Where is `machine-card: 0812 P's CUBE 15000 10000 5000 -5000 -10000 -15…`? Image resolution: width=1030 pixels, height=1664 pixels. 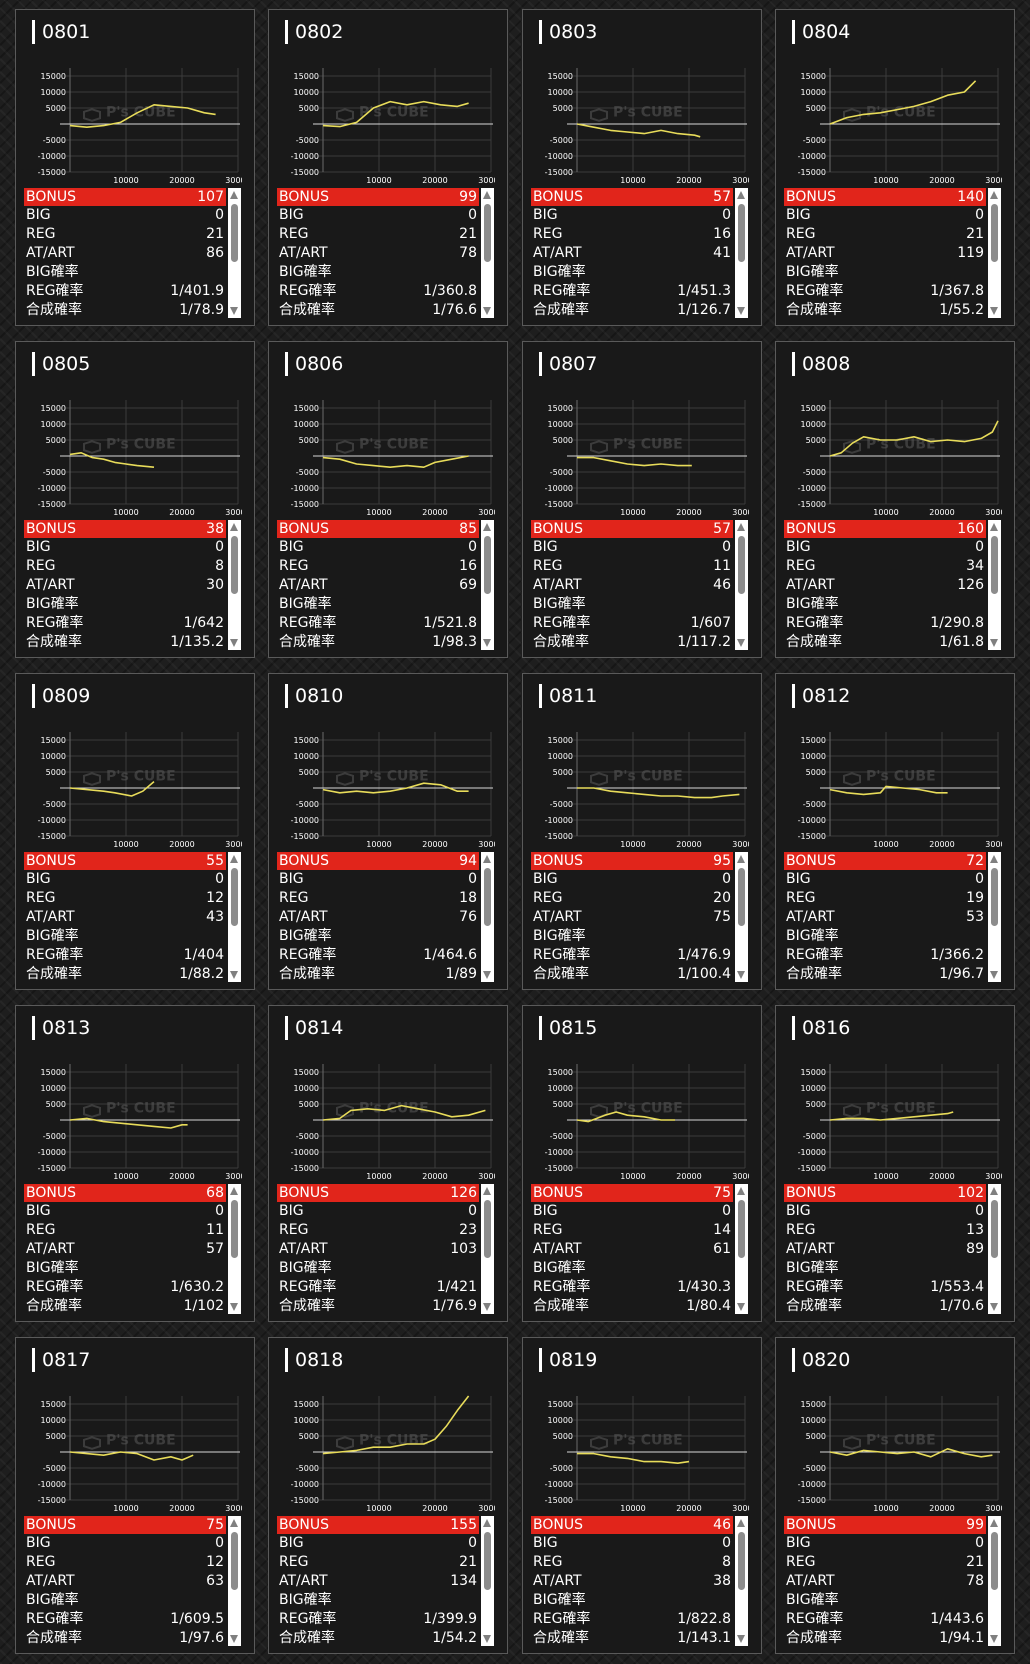
machine-card: 0812 P's CUBE 15000 10000 5000 -5000 -10000 -15… is located at coordinates (895, 831).